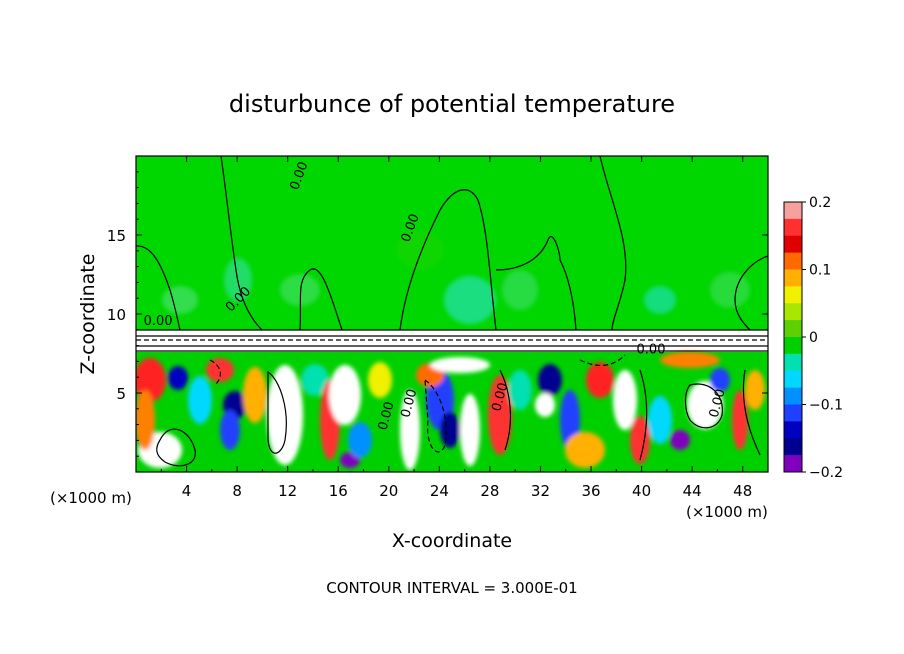 The width and height of the screenshot is (904, 654). Describe the element at coordinates (439, 491) in the screenshot. I see `x-tick-label: 24` at that location.